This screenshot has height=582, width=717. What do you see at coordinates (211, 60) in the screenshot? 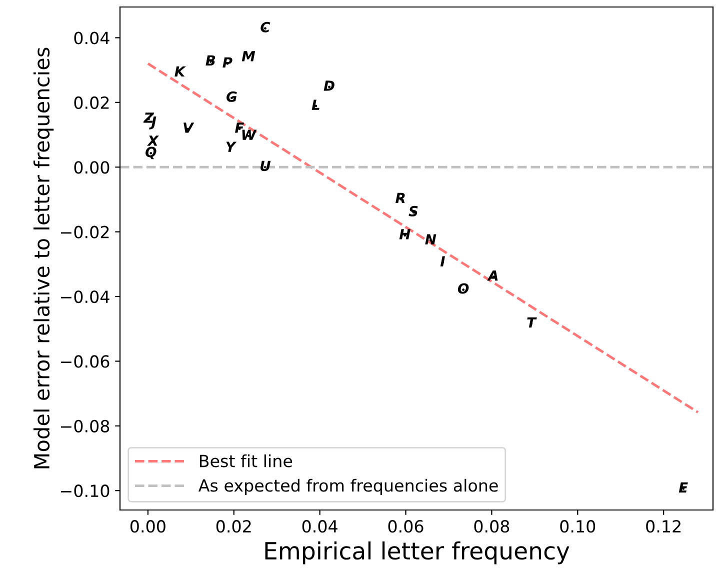
I see `data-label: B` at bounding box center [211, 60].